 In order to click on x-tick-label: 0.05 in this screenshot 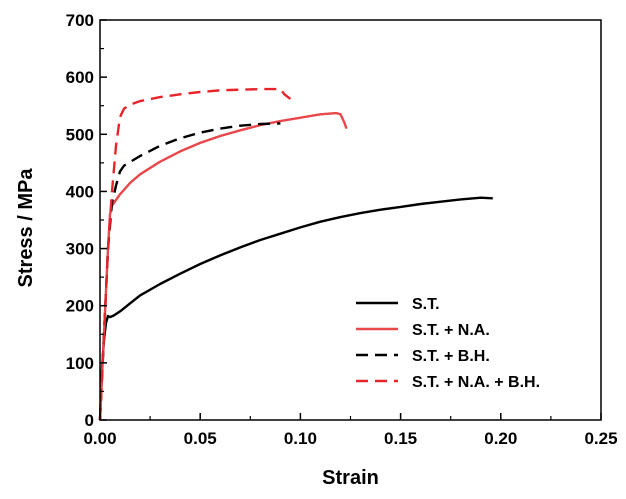, I will do `click(200, 438)`.